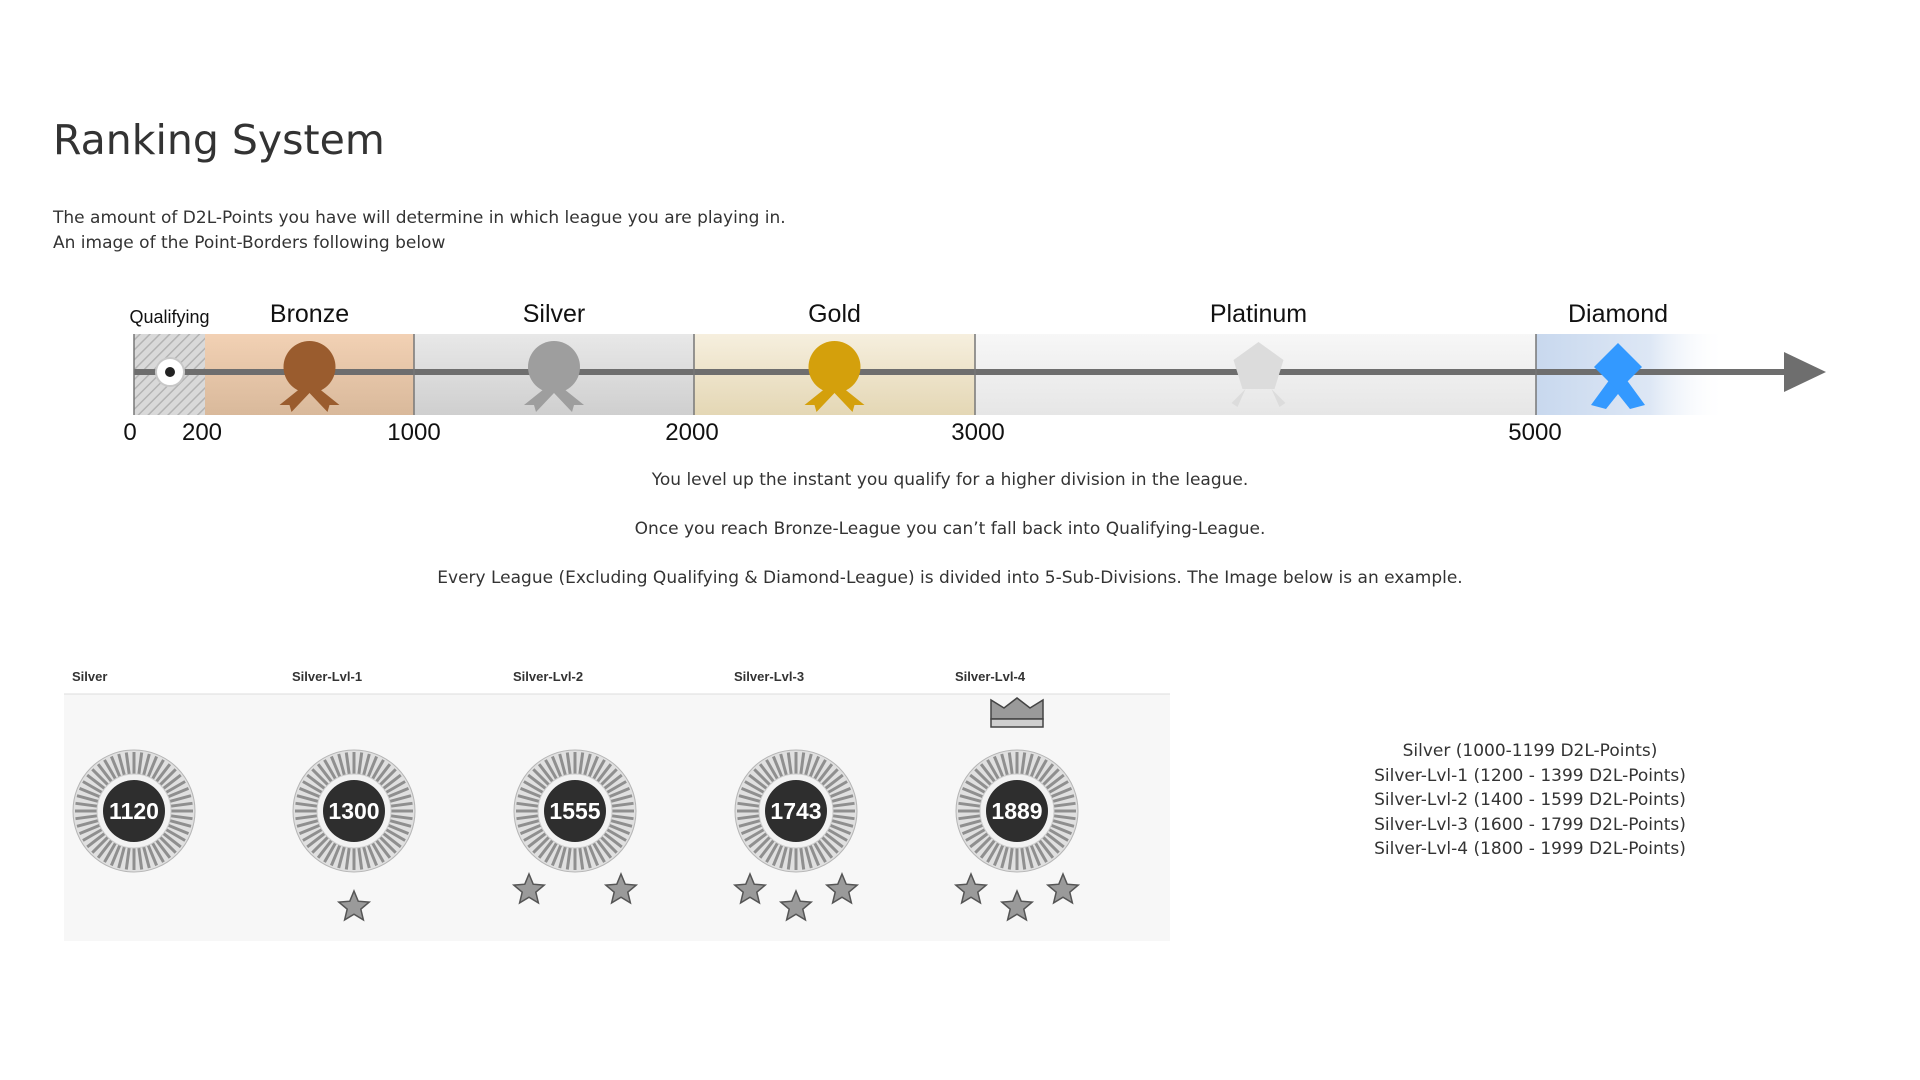  Describe the element at coordinates (1618, 376) in the screenshot. I see `diamond-medal-icon` at that location.